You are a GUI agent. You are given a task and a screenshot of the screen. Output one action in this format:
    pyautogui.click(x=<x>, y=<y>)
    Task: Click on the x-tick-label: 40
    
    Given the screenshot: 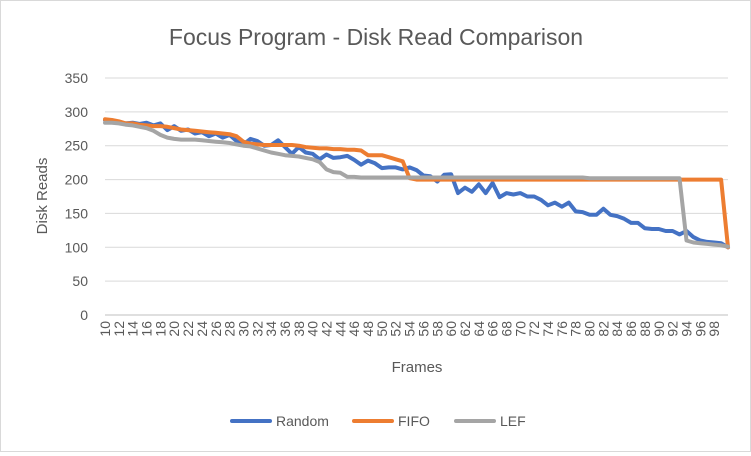 What is the action you would take?
    pyautogui.click(x=313, y=329)
    